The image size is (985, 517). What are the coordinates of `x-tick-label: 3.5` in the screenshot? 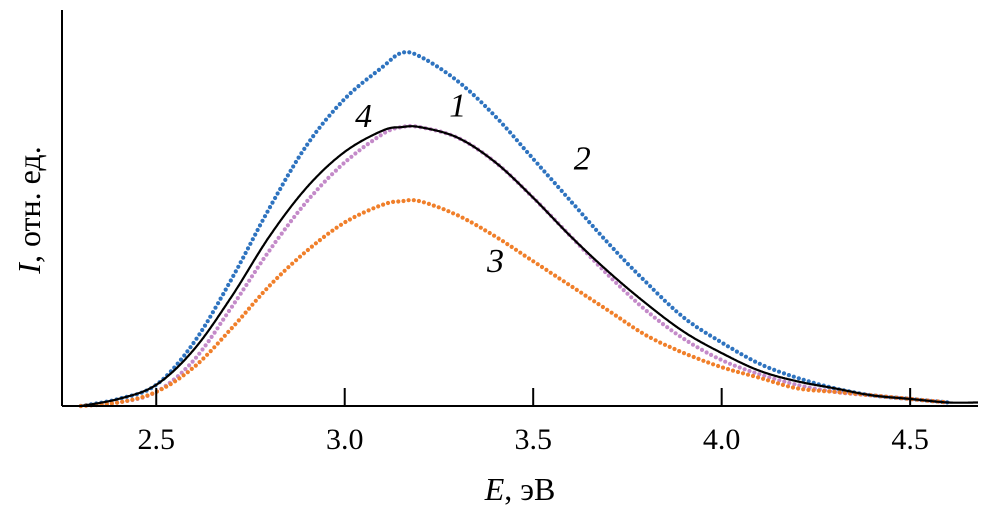 It's located at (533, 439).